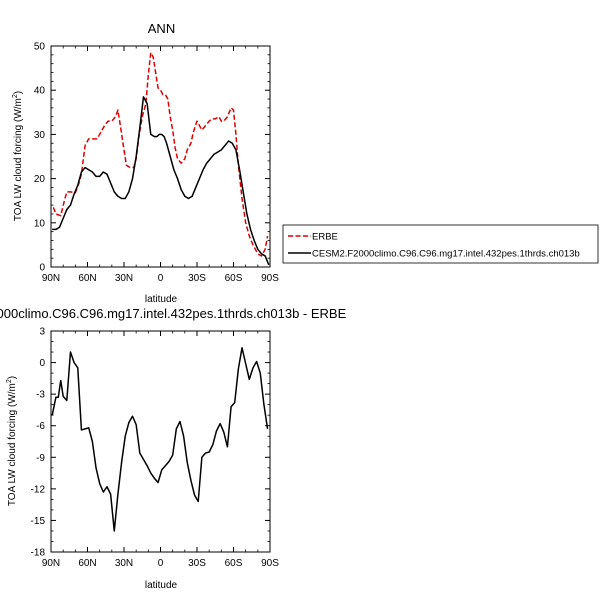 The height and width of the screenshot is (609, 609). I want to click on top-y-axis-label-close: ), so click(18, 92).